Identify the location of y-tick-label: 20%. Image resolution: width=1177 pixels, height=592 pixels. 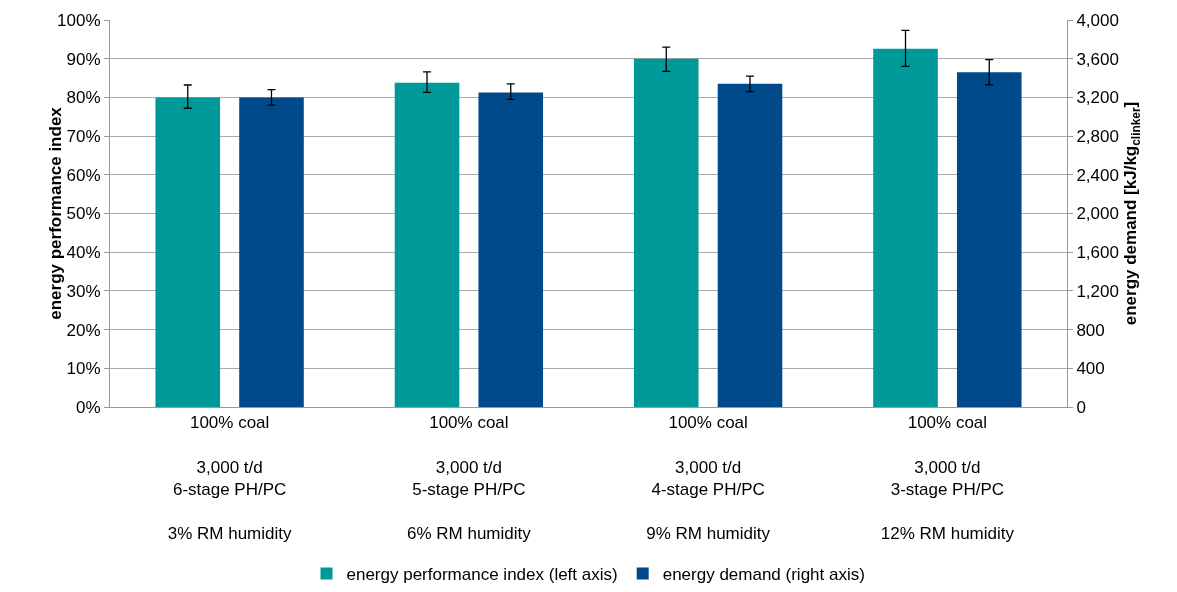
(83, 330).